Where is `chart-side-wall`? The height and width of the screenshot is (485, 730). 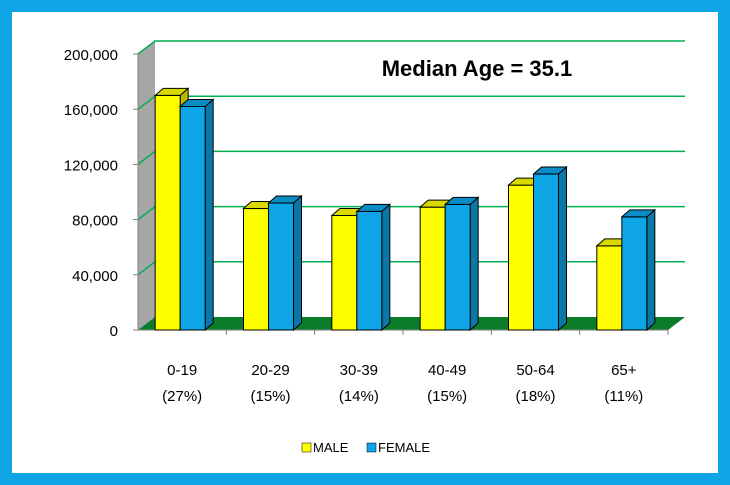
chart-side-wall is located at coordinates (146, 185).